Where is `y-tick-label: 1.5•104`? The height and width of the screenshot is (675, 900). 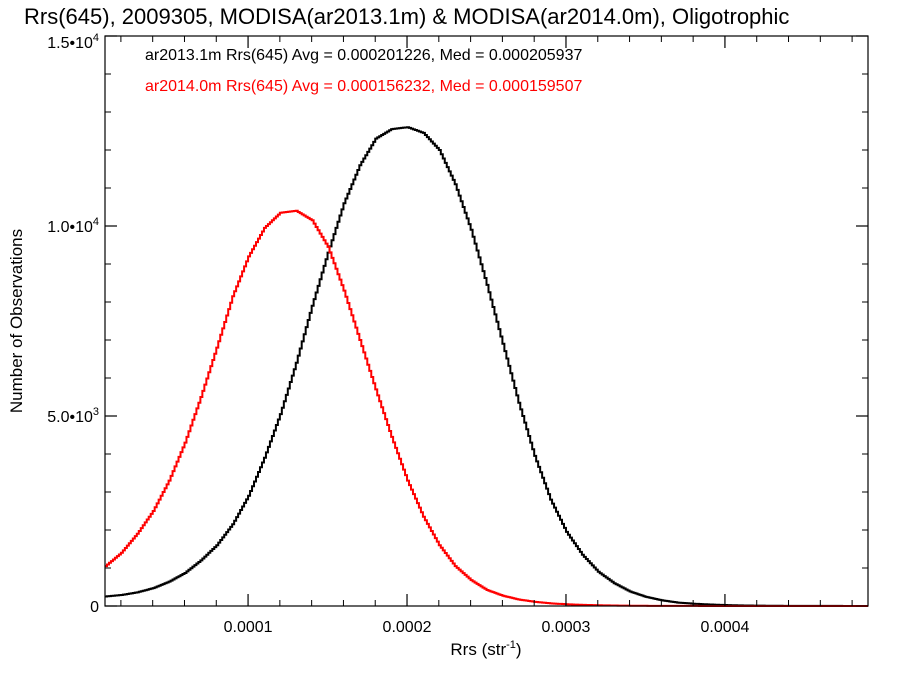
y-tick-label: 1.5•104 is located at coordinates (73, 42).